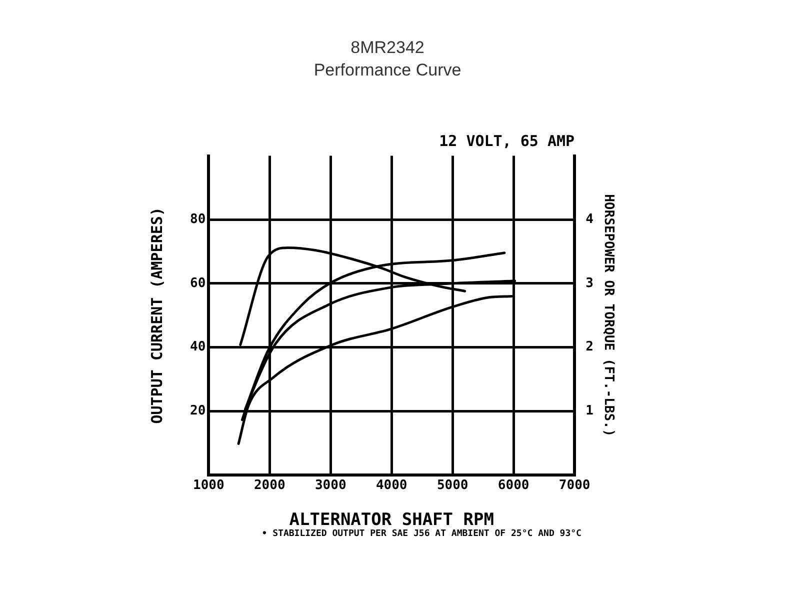  What do you see at coordinates (198, 347) in the screenshot?
I see `y-tick-label: 40` at bounding box center [198, 347].